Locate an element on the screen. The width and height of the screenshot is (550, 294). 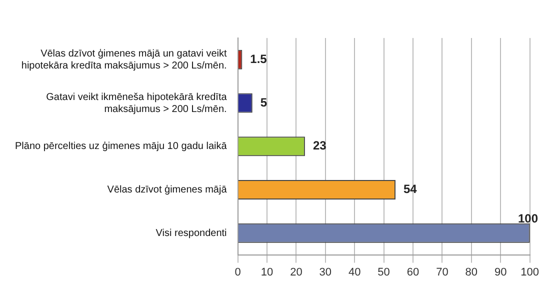
x-tick-label: 60 is located at coordinates (413, 272).